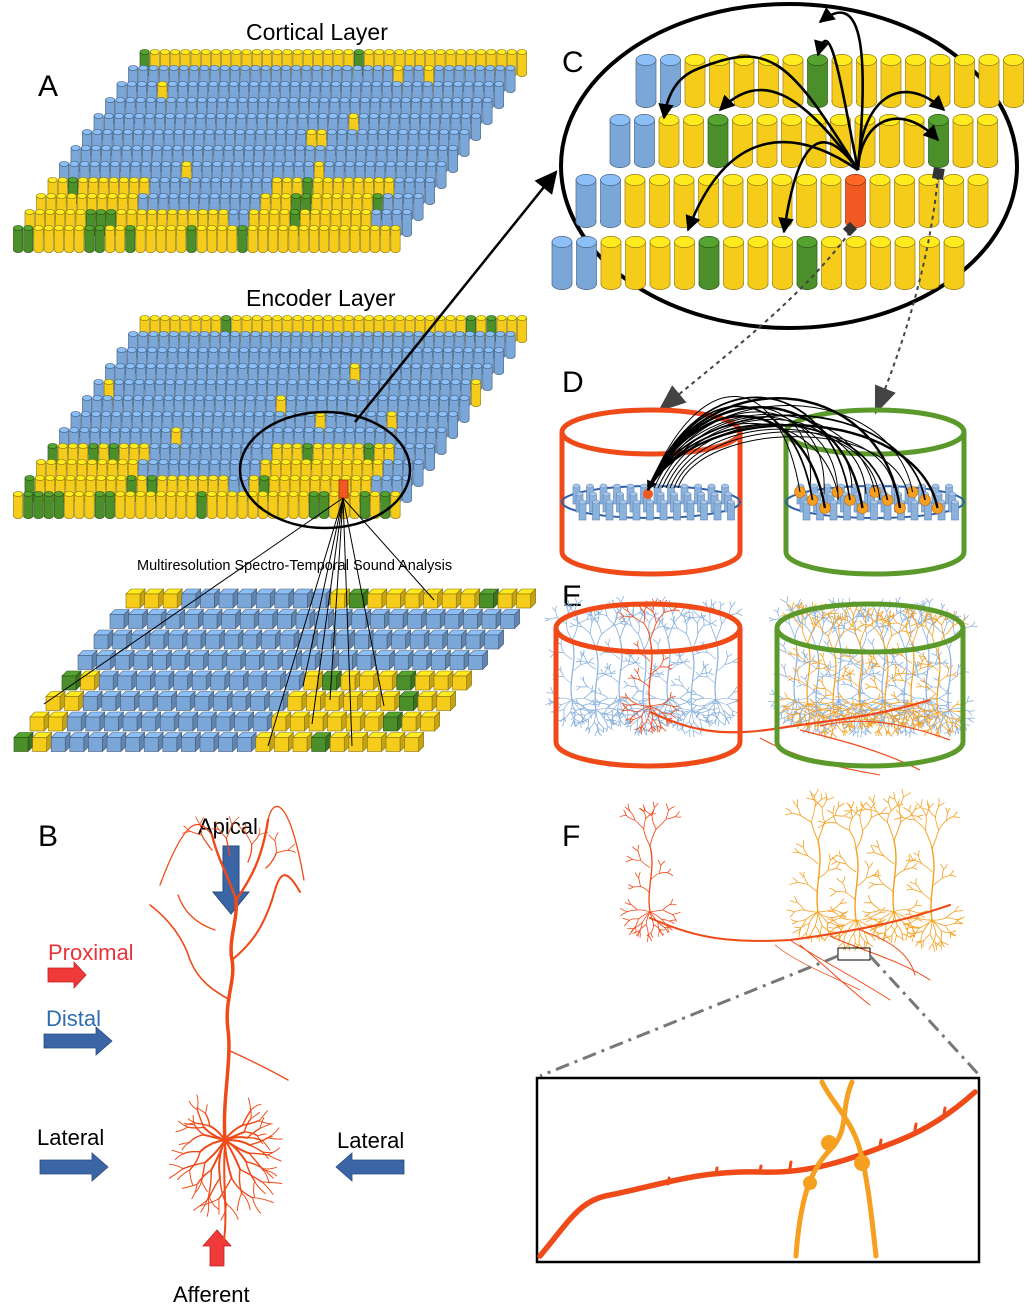 This screenshot has width=1032, height=1316. I want to click on encoder-selected-cell, so click(343, 489).